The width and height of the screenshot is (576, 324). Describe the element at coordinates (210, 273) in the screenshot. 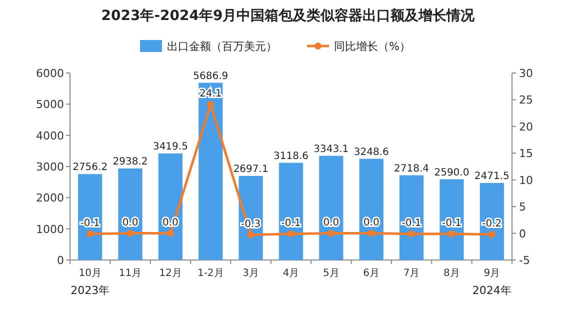

I see `x-tick-label: 1-2月` at that location.